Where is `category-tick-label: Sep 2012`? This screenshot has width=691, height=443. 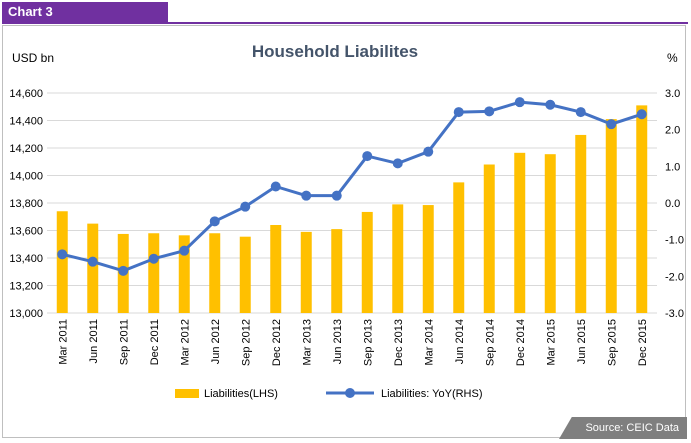 category-tick-label: Sep 2012 is located at coordinates (246, 342).